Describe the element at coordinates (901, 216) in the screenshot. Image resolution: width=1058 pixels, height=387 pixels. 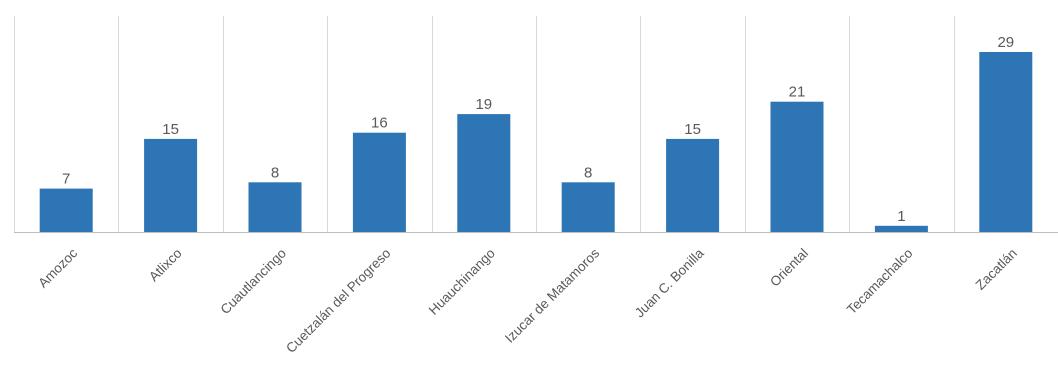
I see `data-label: 1` at that location.